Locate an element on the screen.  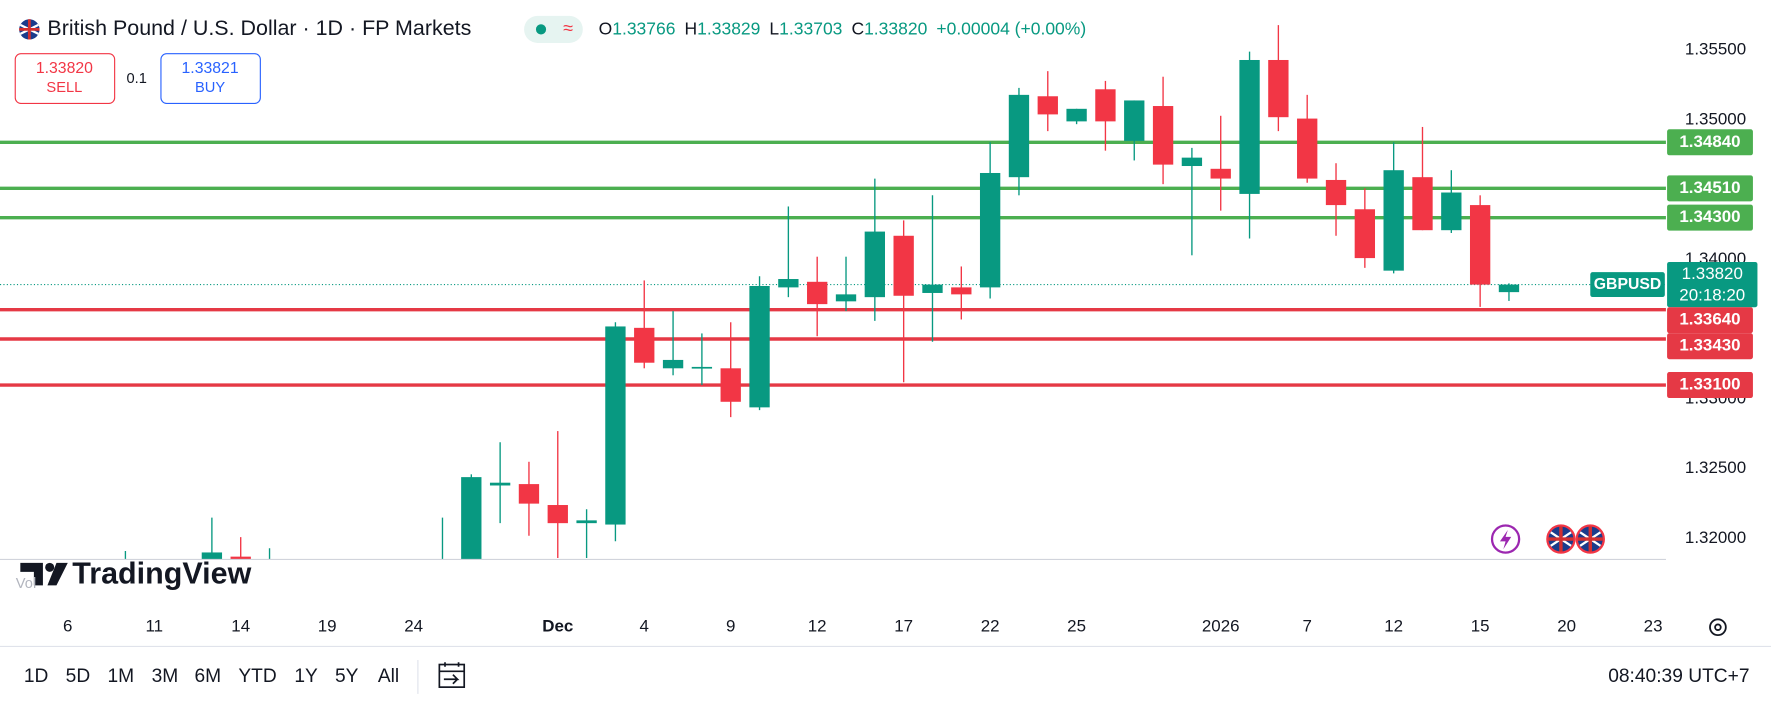
x-tick-label: 24 is located at coordinates (413, 626).